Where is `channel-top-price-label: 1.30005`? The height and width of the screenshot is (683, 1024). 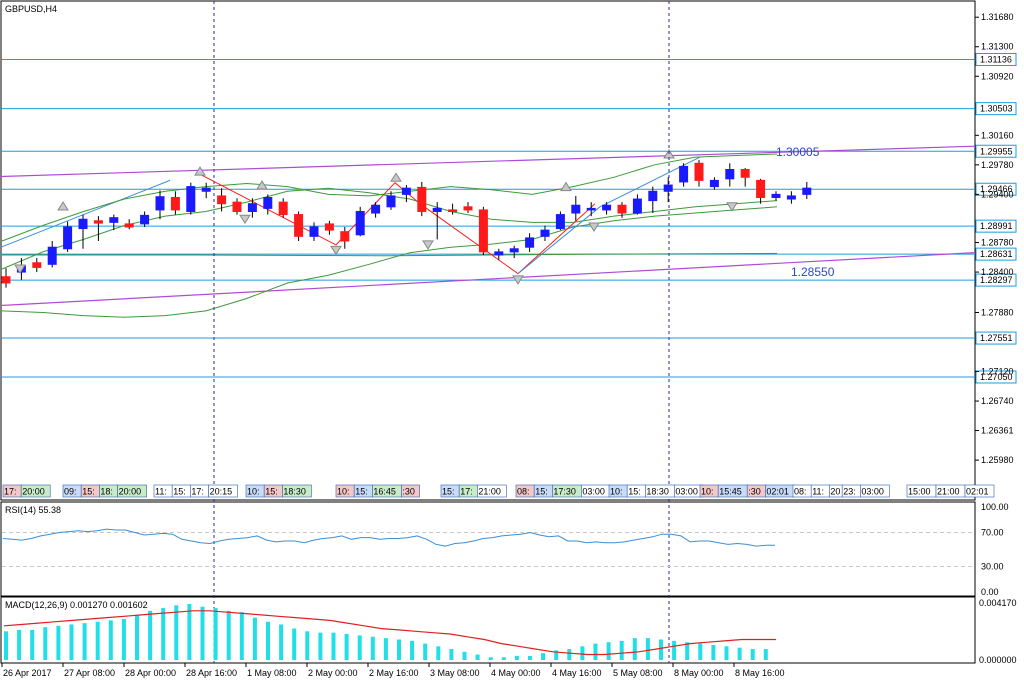
channel-top-price-label: 1.30005 is located at coordinates (798, 152).